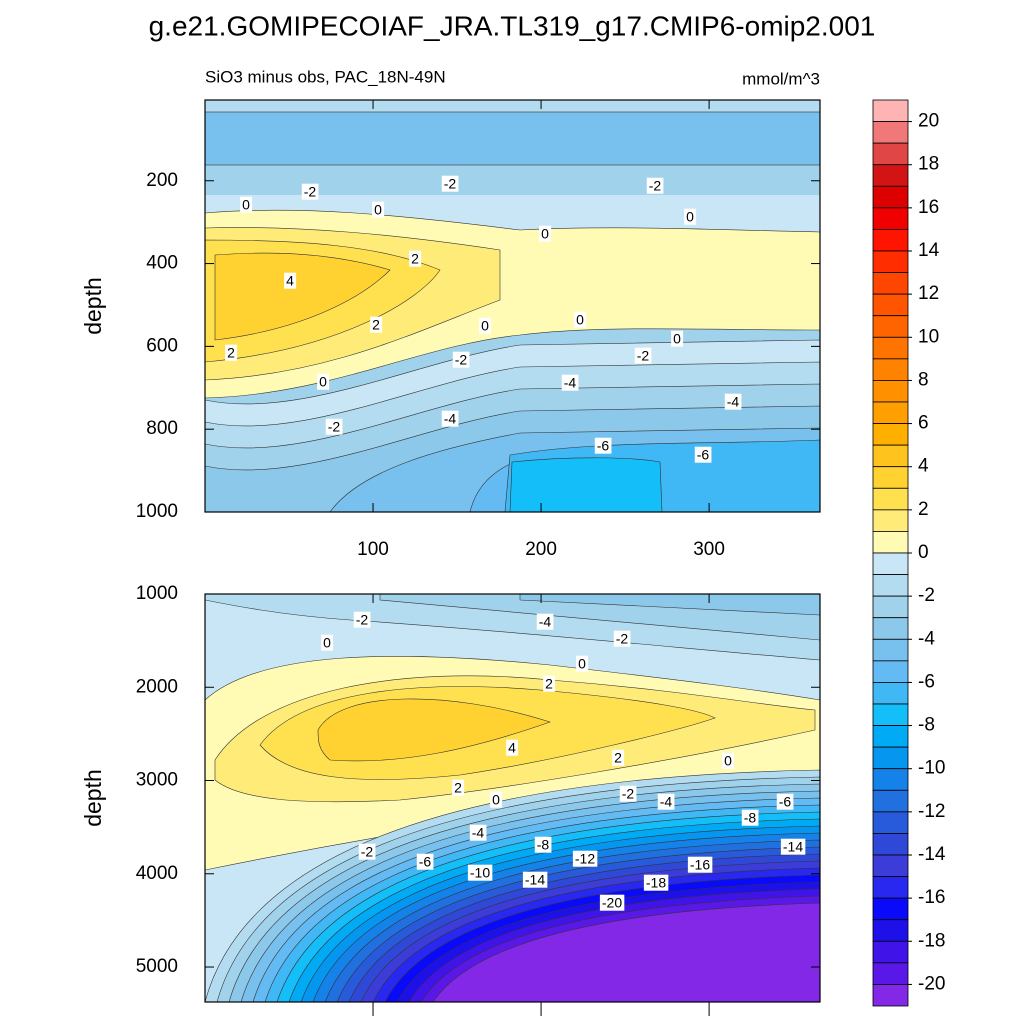 This screenshot has width=1024, height=1024. I want to click on y-tick-label: 400, so click(162, 263).